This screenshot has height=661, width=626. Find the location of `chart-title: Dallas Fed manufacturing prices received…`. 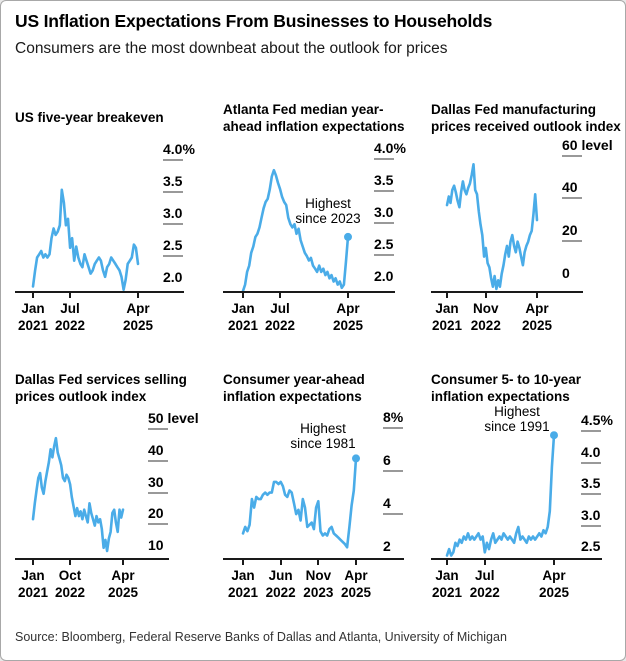

chart-title: Dallas Fed manufacturing prices received… is located at coordinates (526, 117).